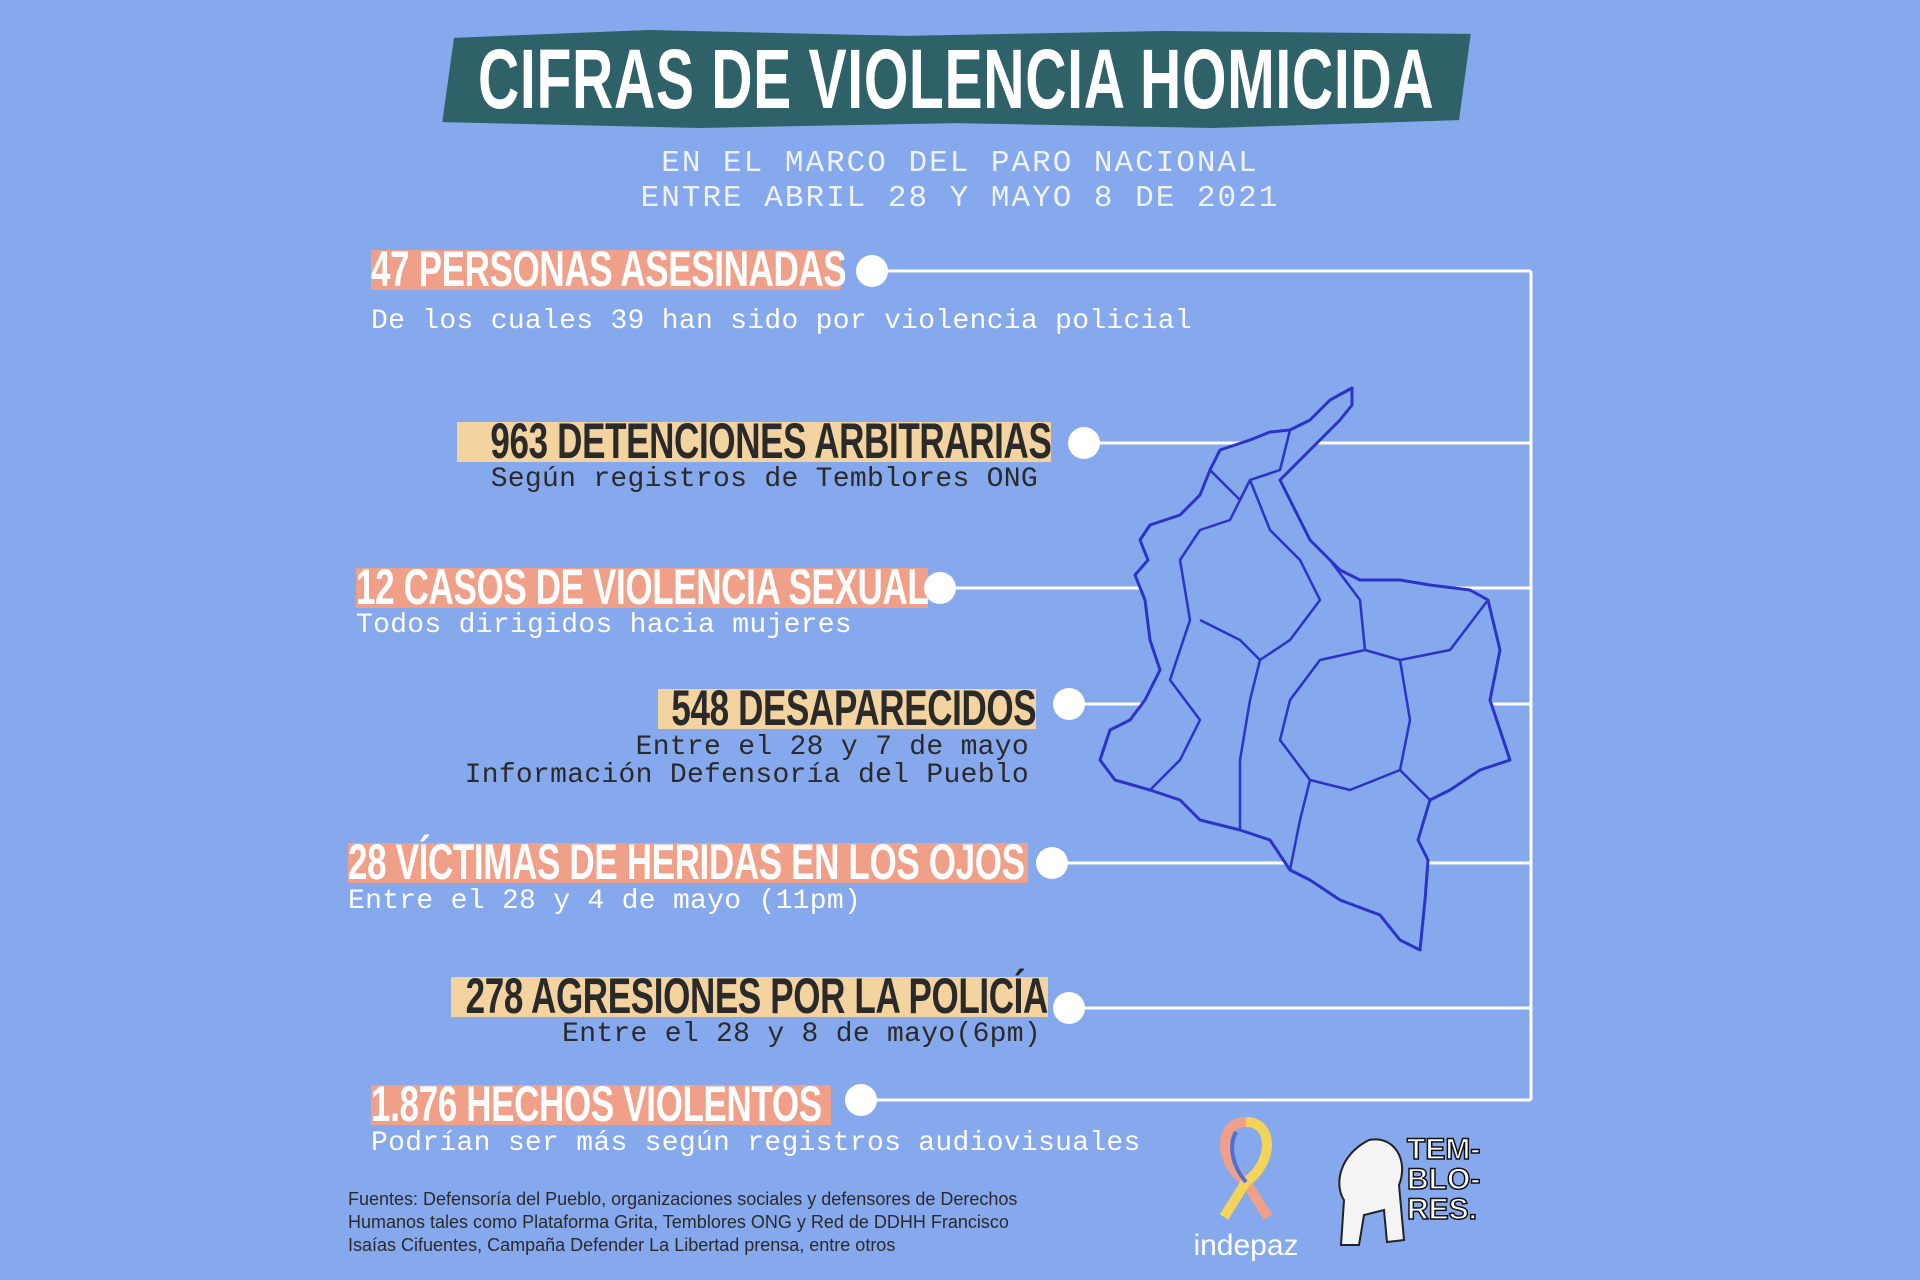  Describe the element at coordinates (688, 862) in the screenshot. I see `stat-headline-heridas-ojos: 28 VÍCTIMAS DE HERIDAS EN LOS OJOS` at that location.